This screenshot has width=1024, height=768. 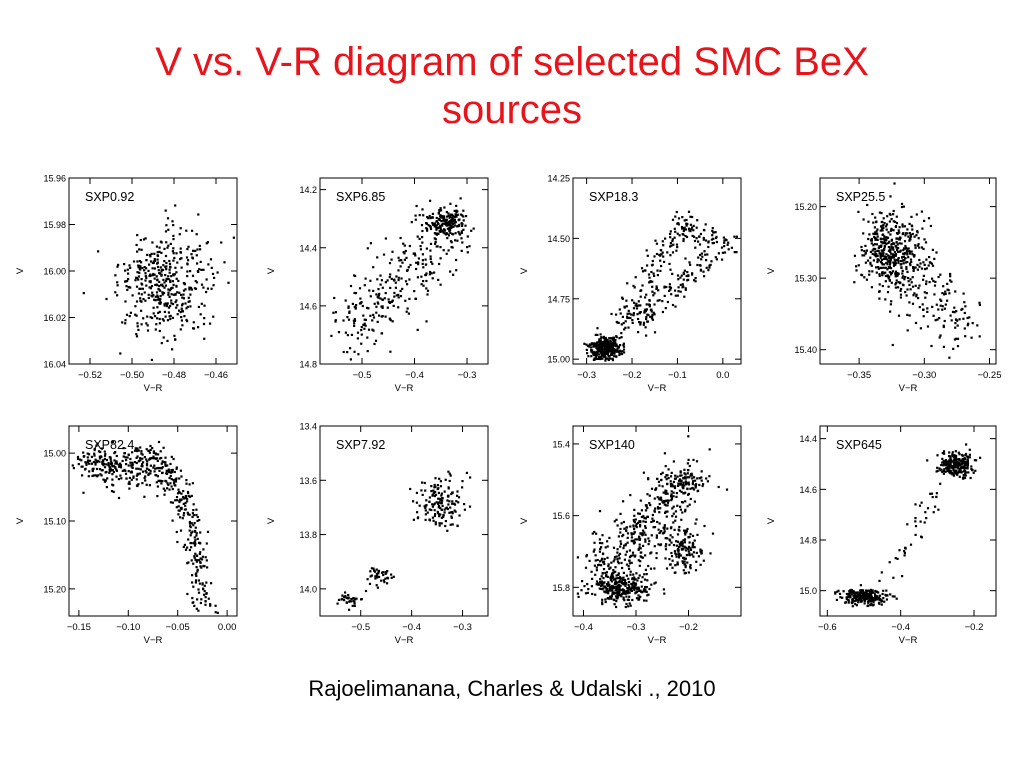 I want to click on panel-label: SXP18.3, so click(x=613, y=197).